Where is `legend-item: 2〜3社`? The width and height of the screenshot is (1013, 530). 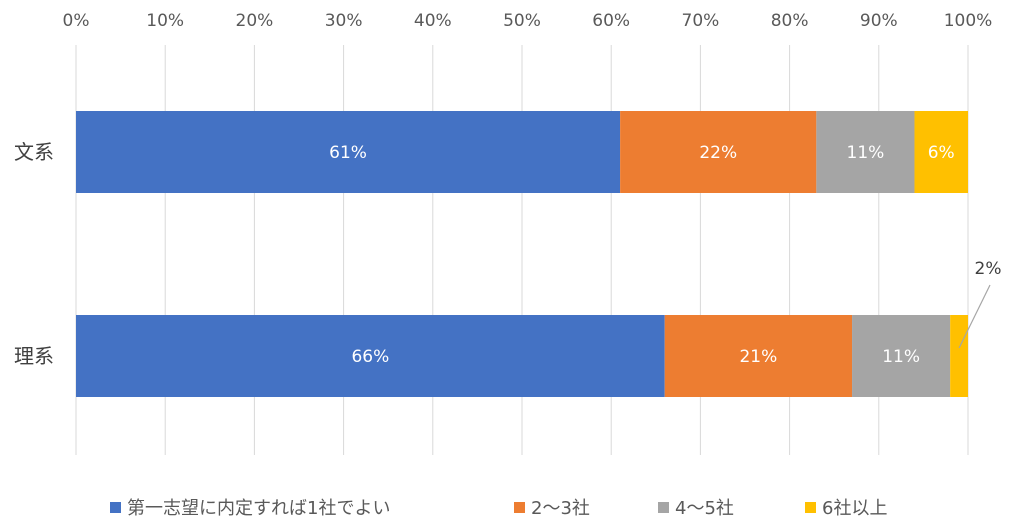
legend-item: 2〜3社 is located at coordinates (552, 507).